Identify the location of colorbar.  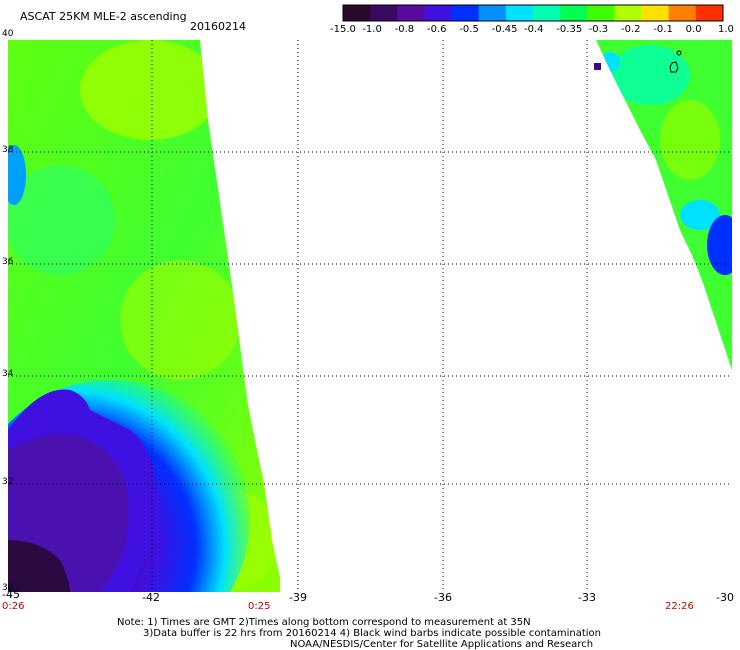
(533, 13).